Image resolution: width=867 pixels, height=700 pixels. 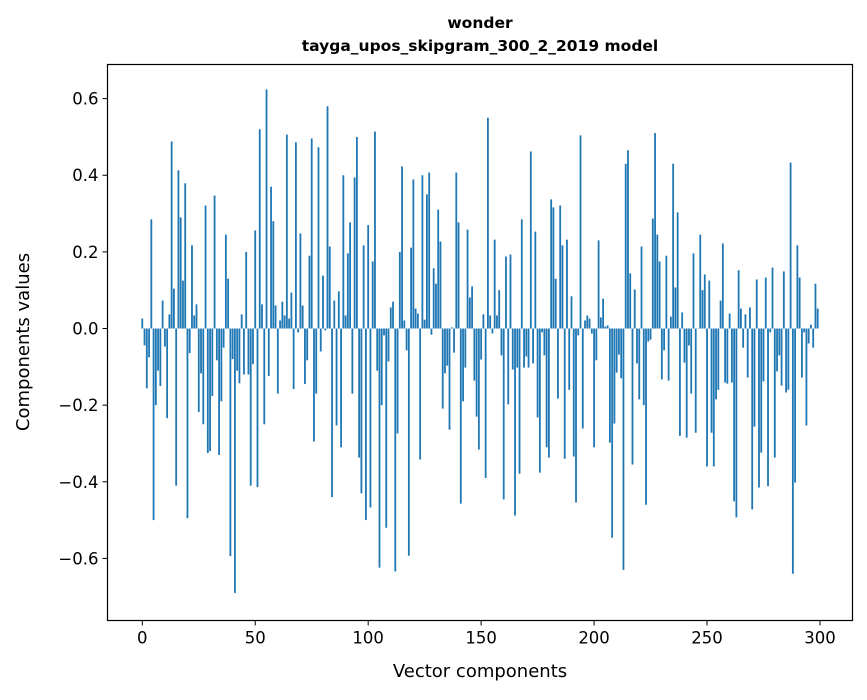 What do you see at coordinates (85, 252) in the screenshot?
I see `y-tick-label: 0.2` at bounding box center [85, 252].